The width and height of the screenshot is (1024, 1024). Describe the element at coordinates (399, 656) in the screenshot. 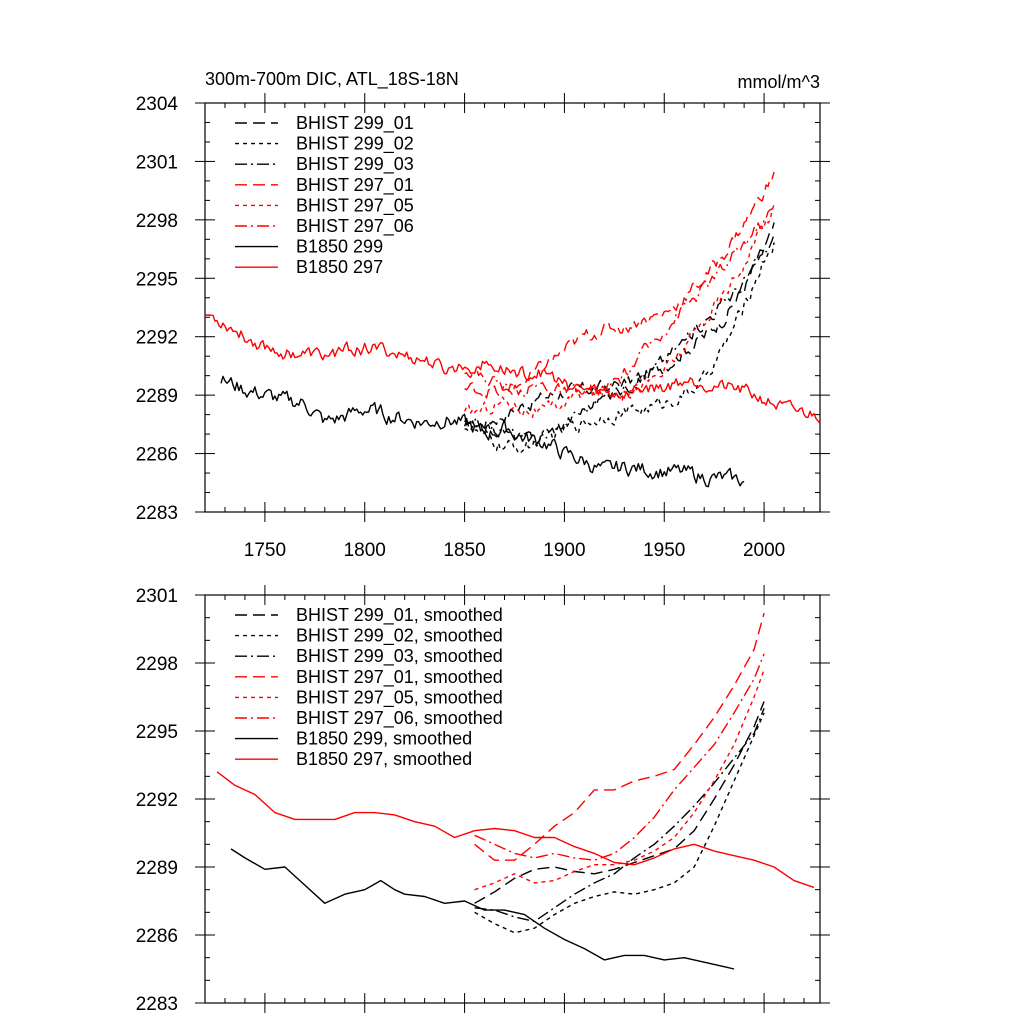

I see `legend-label: BHIST 299_03, smoothed` at that location.